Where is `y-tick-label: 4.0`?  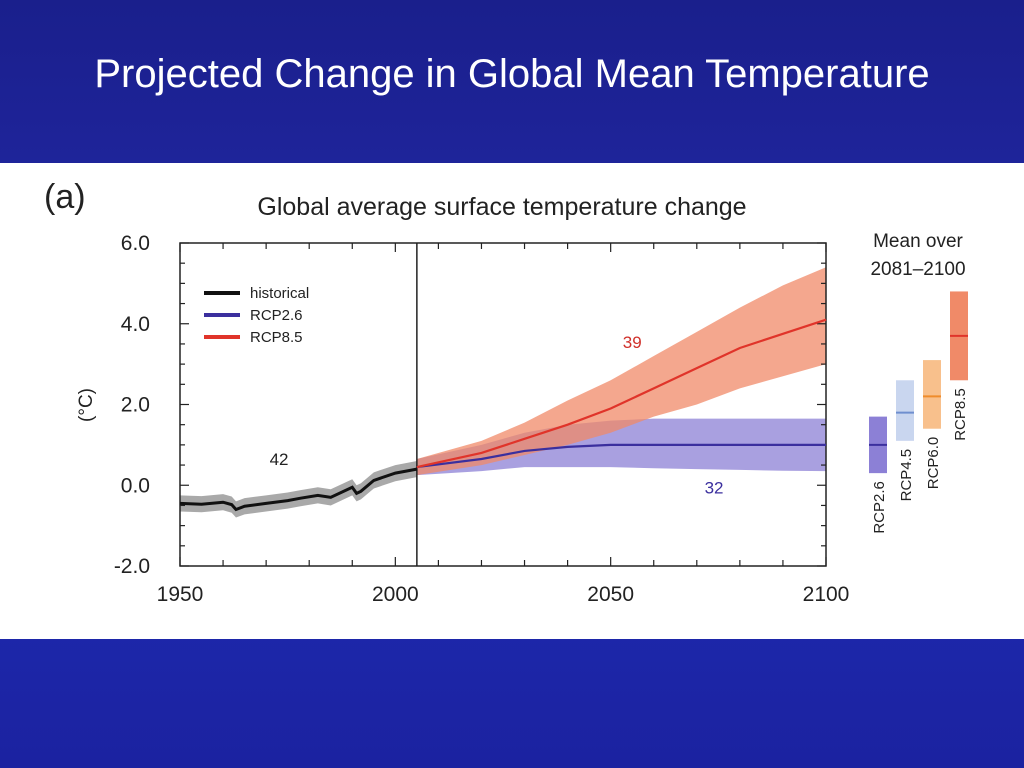
y-tick-label: 4.0 is located at coordinates (135, 324).